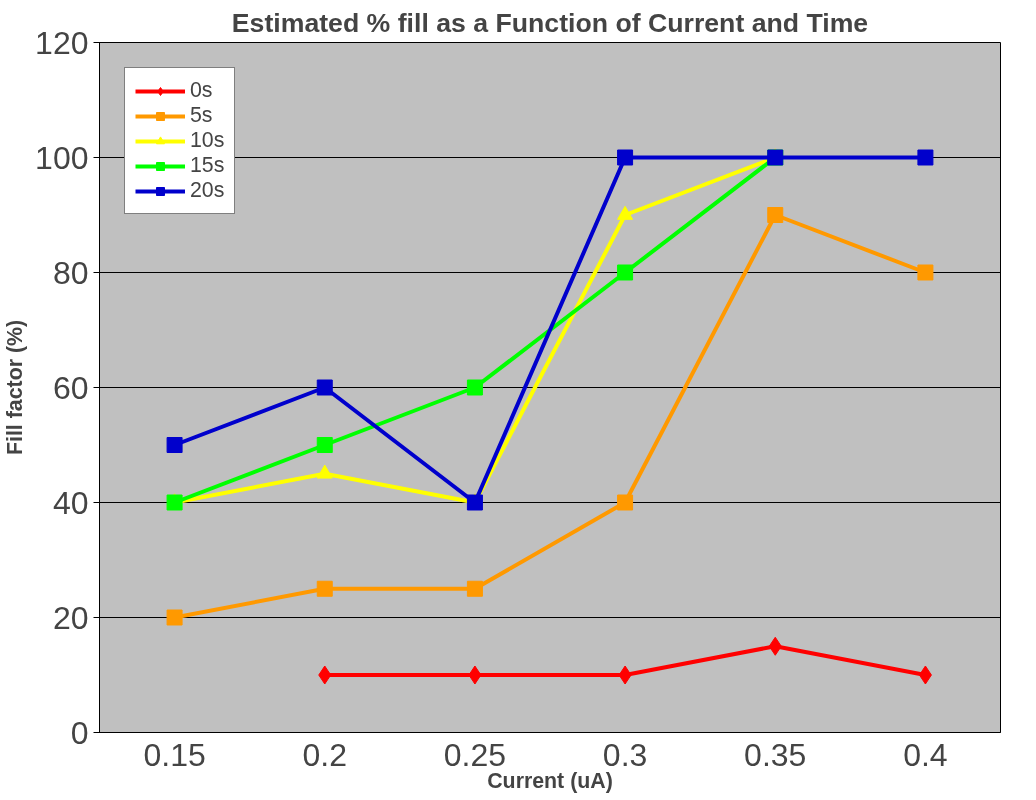 The image size is (1036, 800). What do you see at coordinates (775, 754) in the screenshot?
I see `x-tick-label: 0.35` at bounding box center [775, 754].